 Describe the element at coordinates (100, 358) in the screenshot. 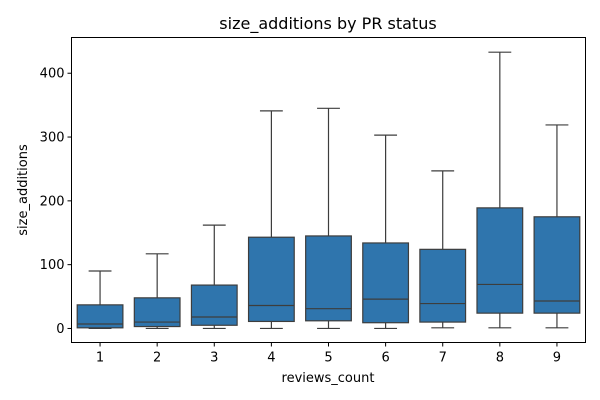

I see `x-tick-label: 1` at that location.